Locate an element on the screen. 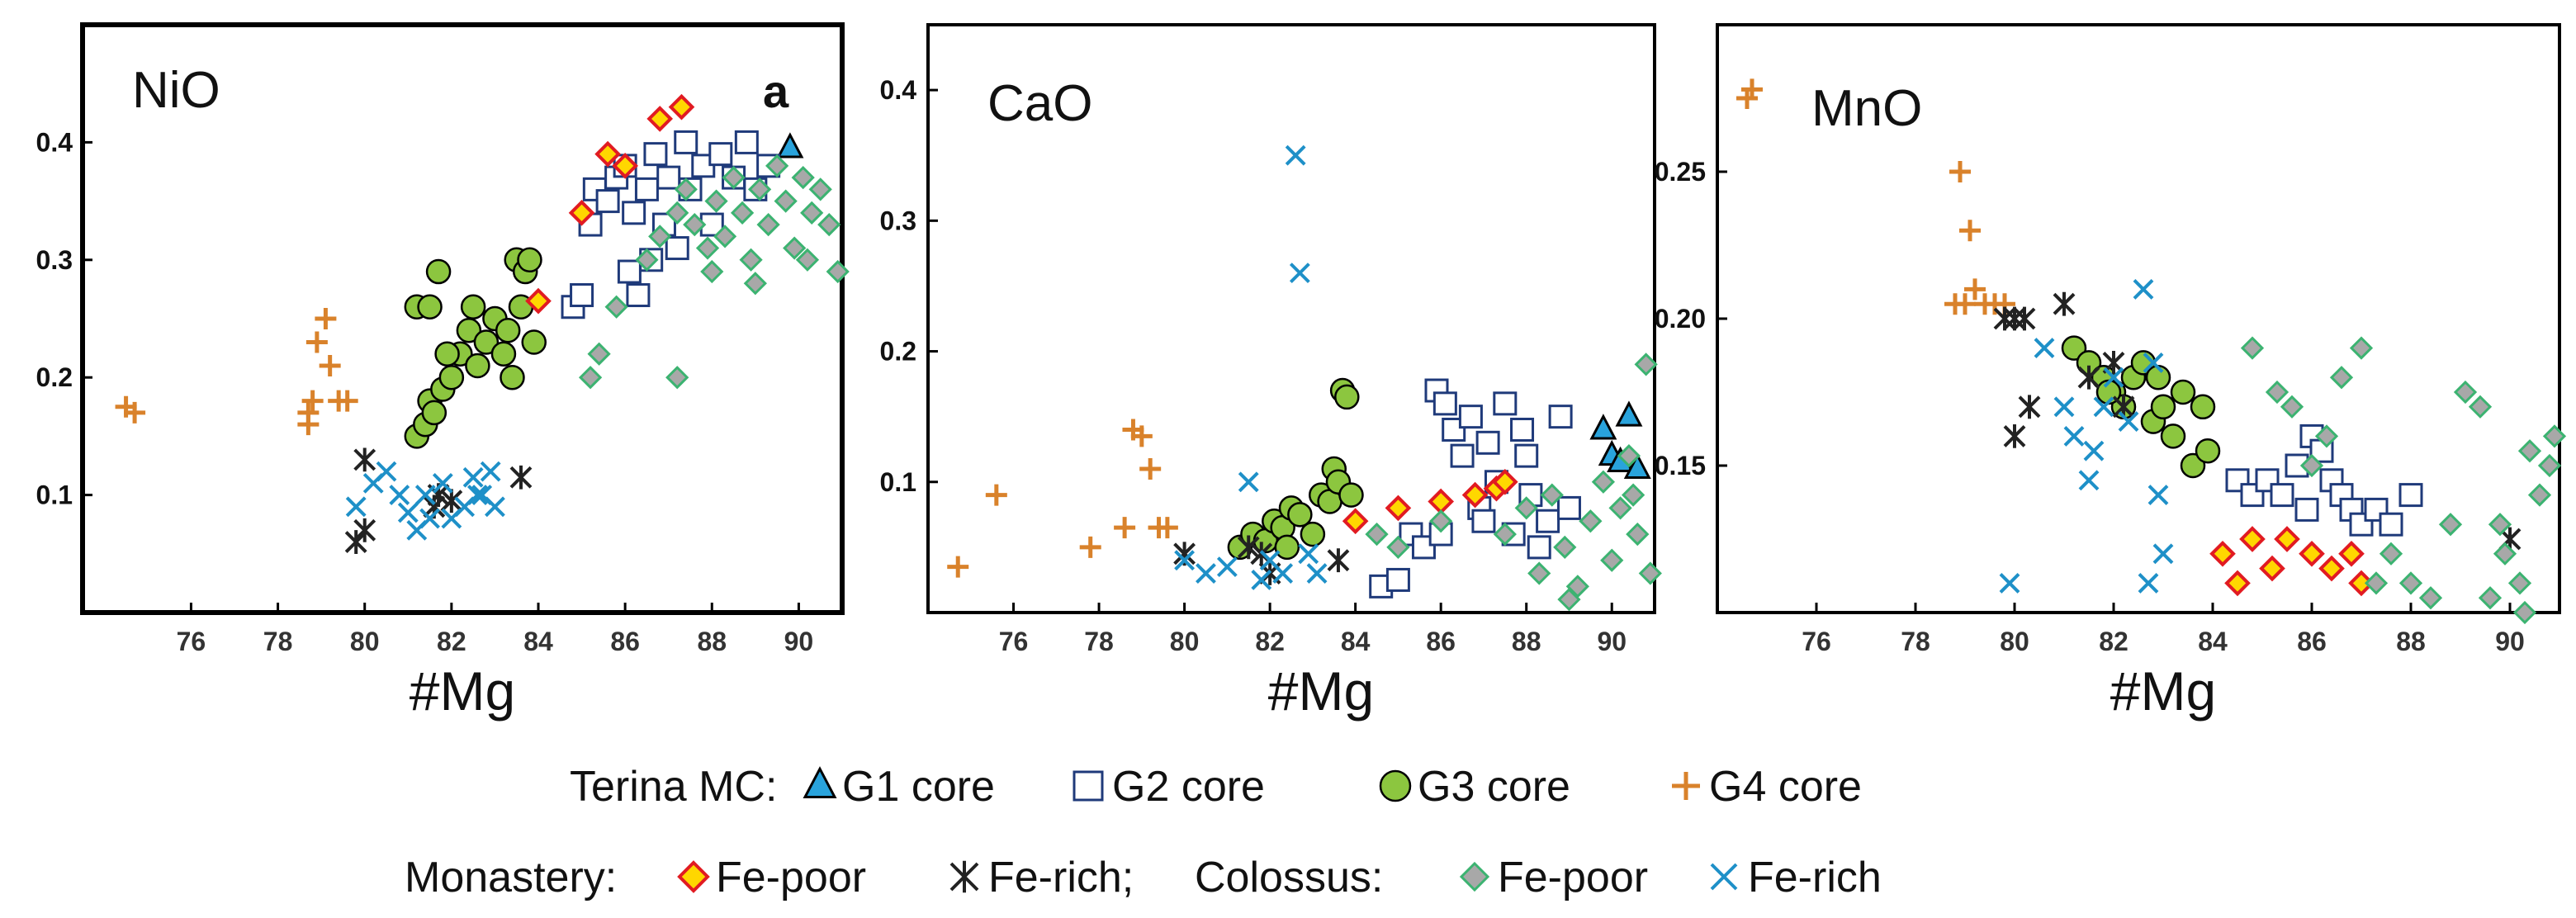 This screenshot has height=918, width=2576. legend-marker-g2 is located at coordinates (1088, 786).